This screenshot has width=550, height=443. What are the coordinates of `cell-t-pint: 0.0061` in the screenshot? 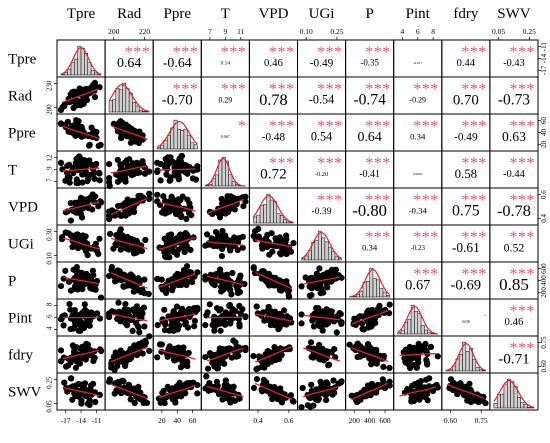 It's located at (418, 169).